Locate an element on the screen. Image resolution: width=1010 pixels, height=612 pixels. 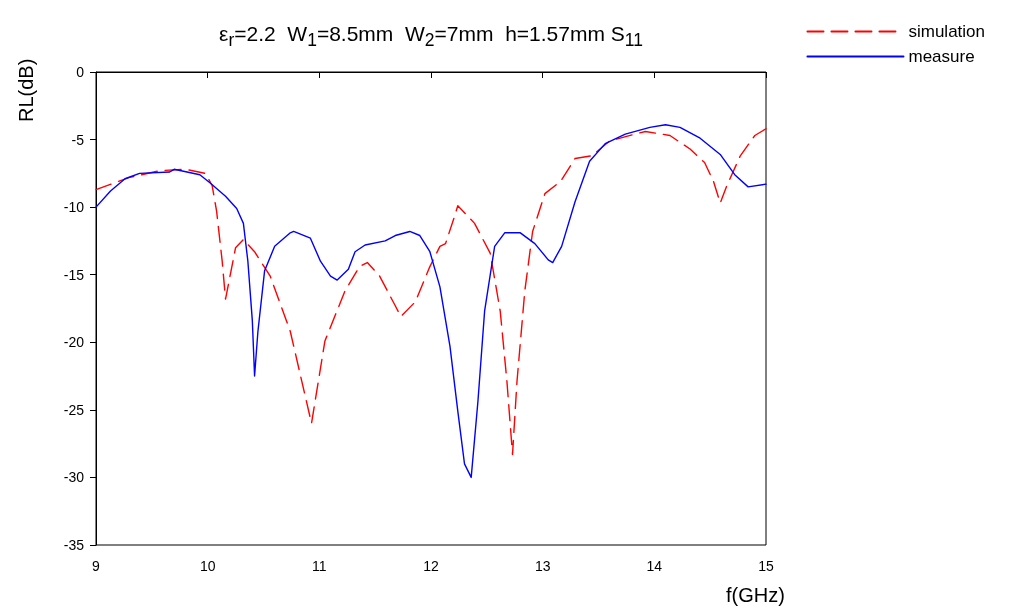
y-axis-title: RL(dB) is located at coordinates (26, 90).